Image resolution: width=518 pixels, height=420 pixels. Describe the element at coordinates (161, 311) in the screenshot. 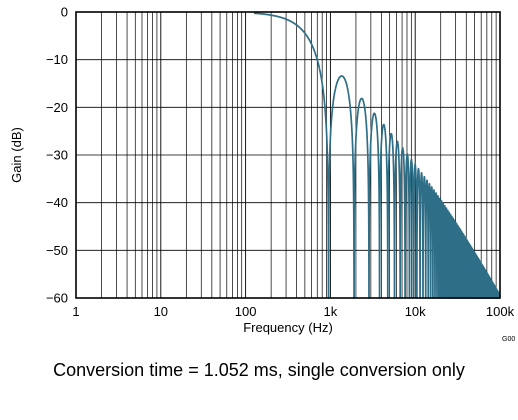

I see `x-tick-label: 10` at that location.